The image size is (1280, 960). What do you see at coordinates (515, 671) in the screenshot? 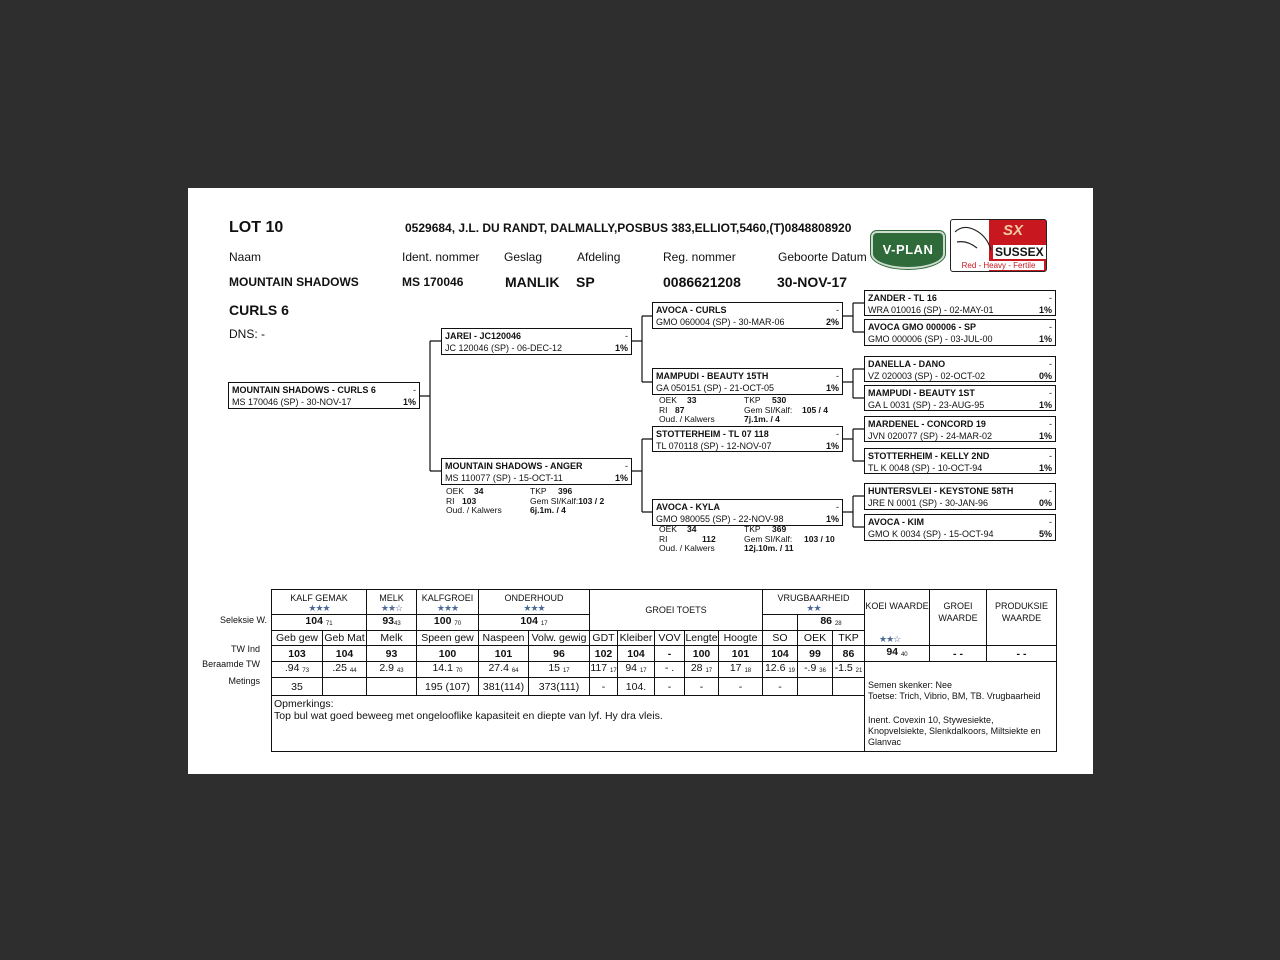
I see `accuracy: 64` at bounding box center [515, 671].